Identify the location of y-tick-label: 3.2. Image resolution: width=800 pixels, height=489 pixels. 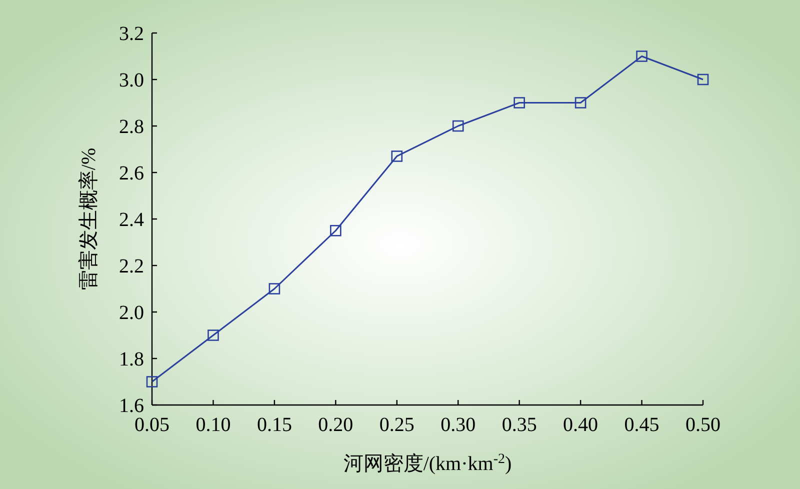
(131, 34).